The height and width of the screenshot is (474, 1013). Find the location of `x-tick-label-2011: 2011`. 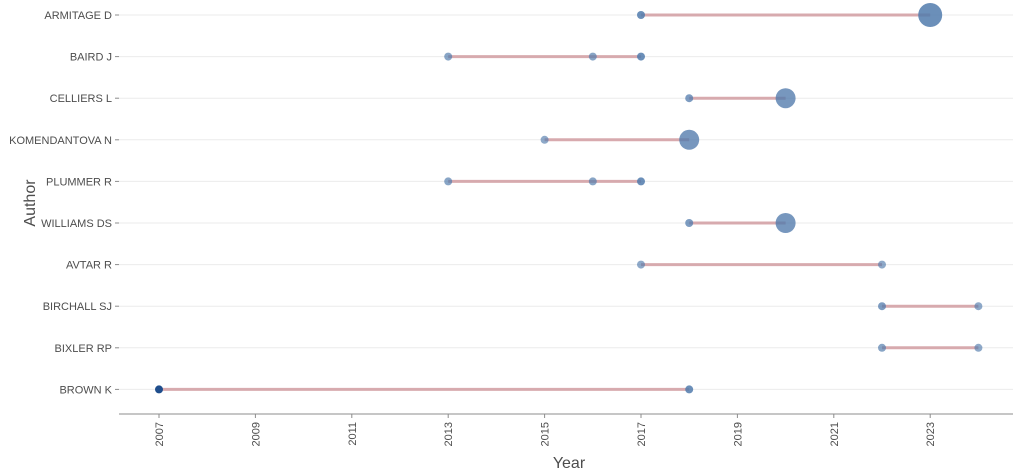

x-tick-label-2011: 2011 is located at coordinates (353, 434).